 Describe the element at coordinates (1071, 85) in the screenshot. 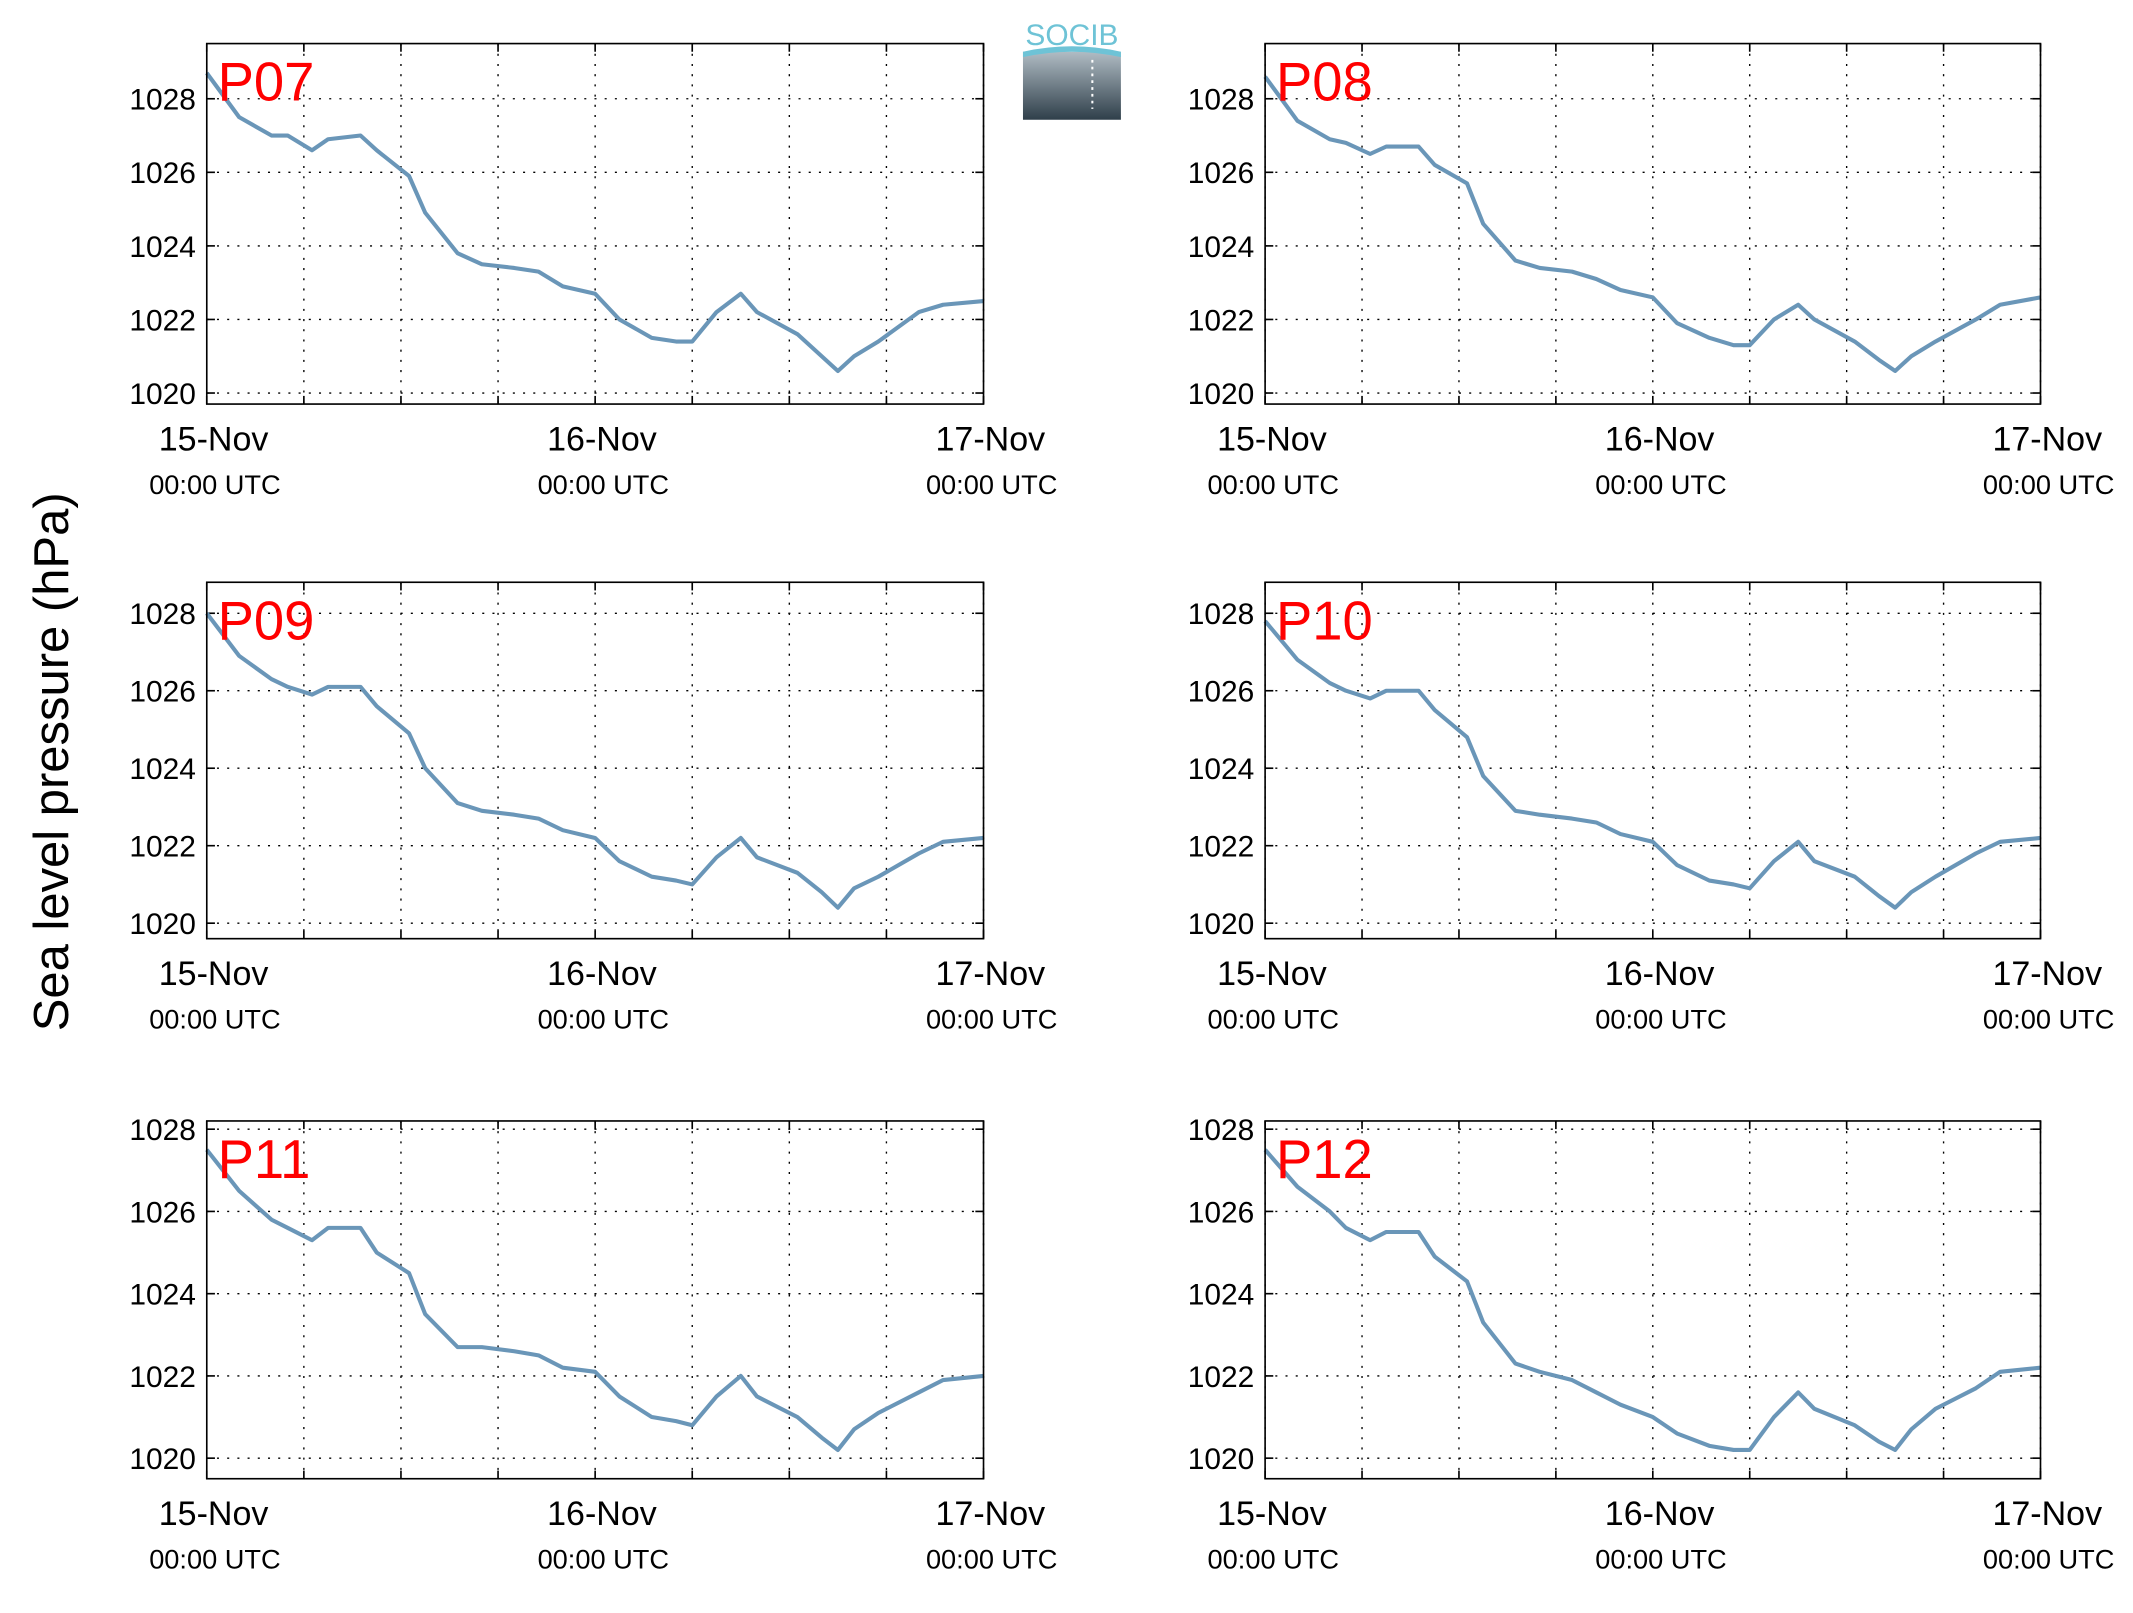

I see `logo-block` at that location.